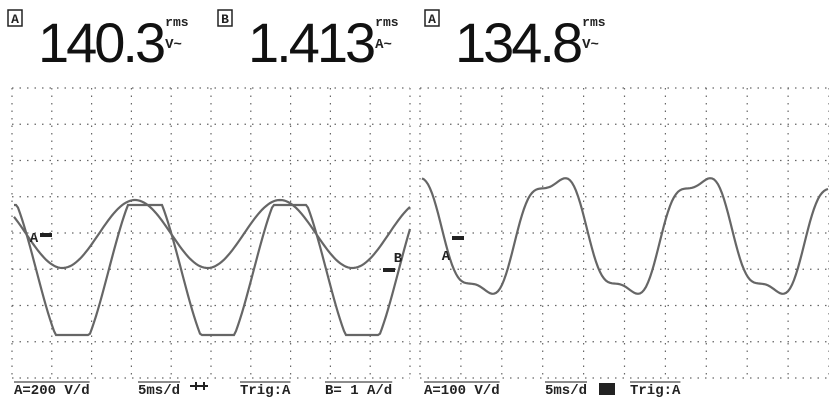 This screenshot has width=829, height=404. What do you see at coordinates (101, 42) in the screenshot?
I see `reading-value: 140.3` at bounding box center [101, 42].